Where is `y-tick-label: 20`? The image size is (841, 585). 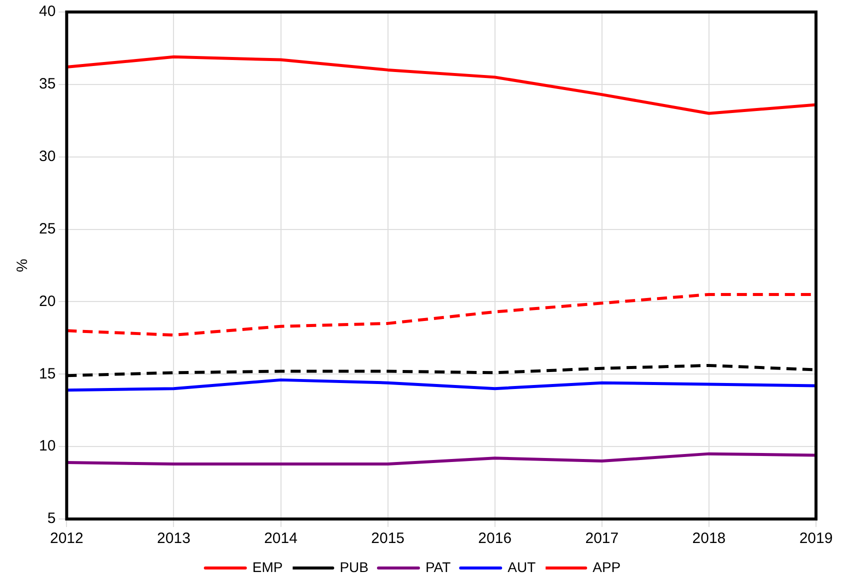 y-tick-label: 20 is located at coordinates (47, 301).